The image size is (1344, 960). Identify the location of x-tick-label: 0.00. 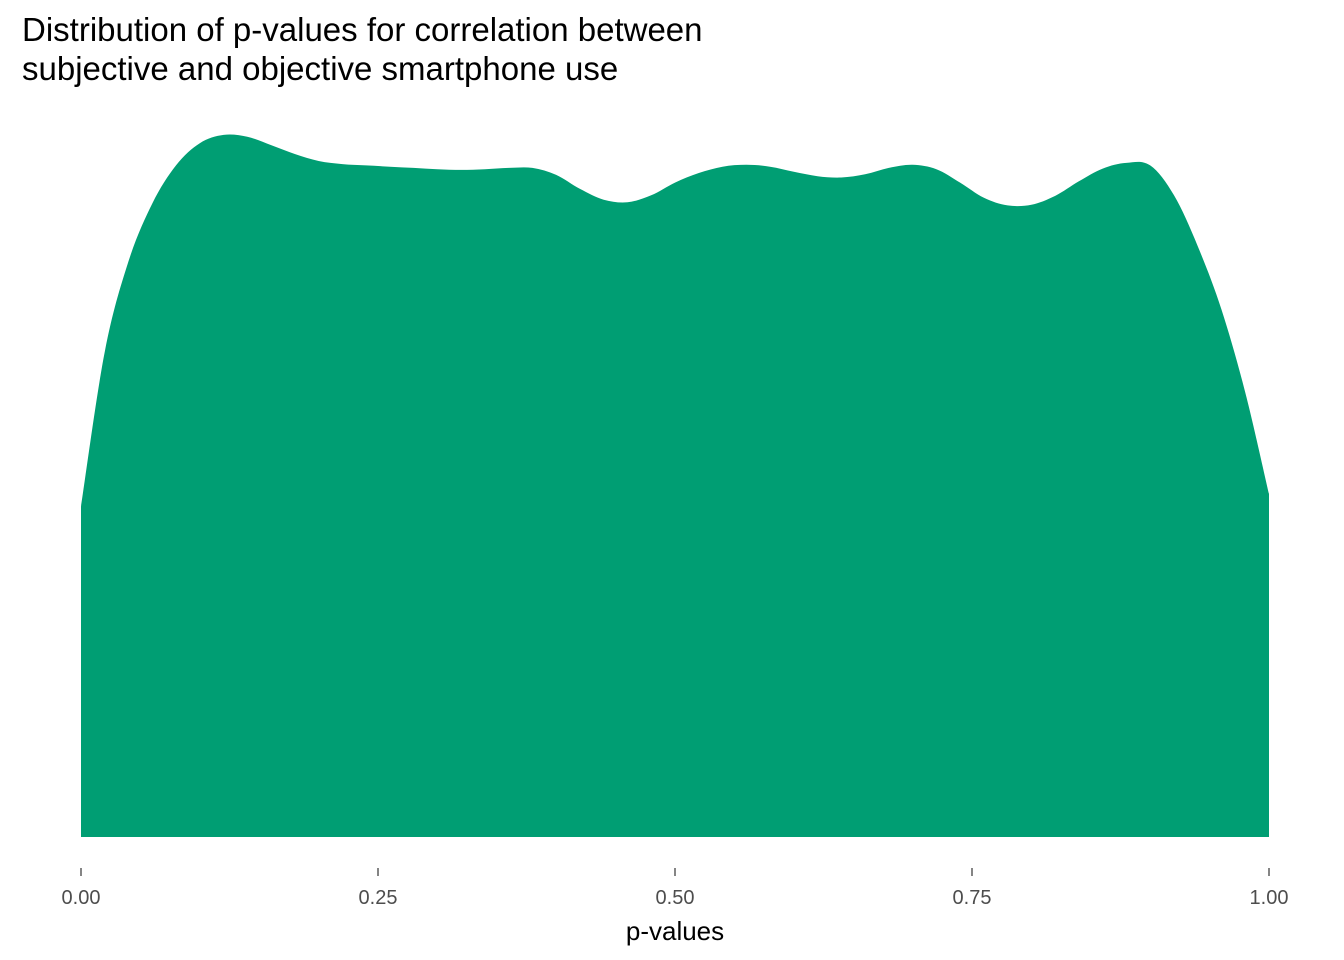
(81, 898).